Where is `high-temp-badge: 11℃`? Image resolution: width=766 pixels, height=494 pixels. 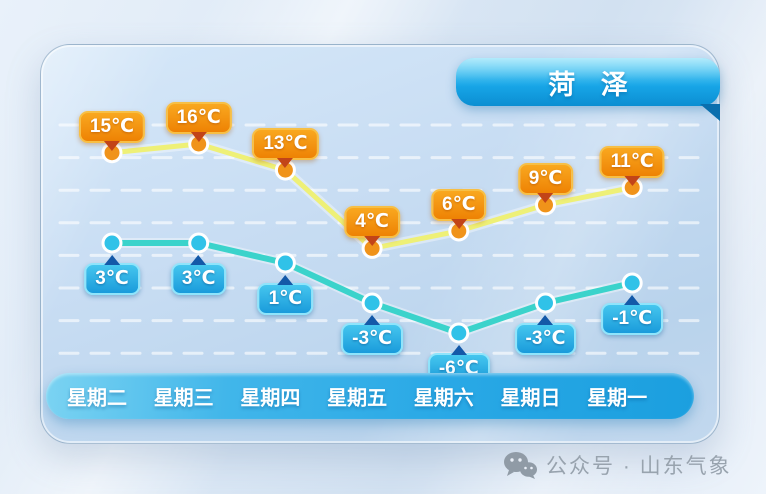 high-temp-badge: 11℃ is located at coordinates (632, 161).